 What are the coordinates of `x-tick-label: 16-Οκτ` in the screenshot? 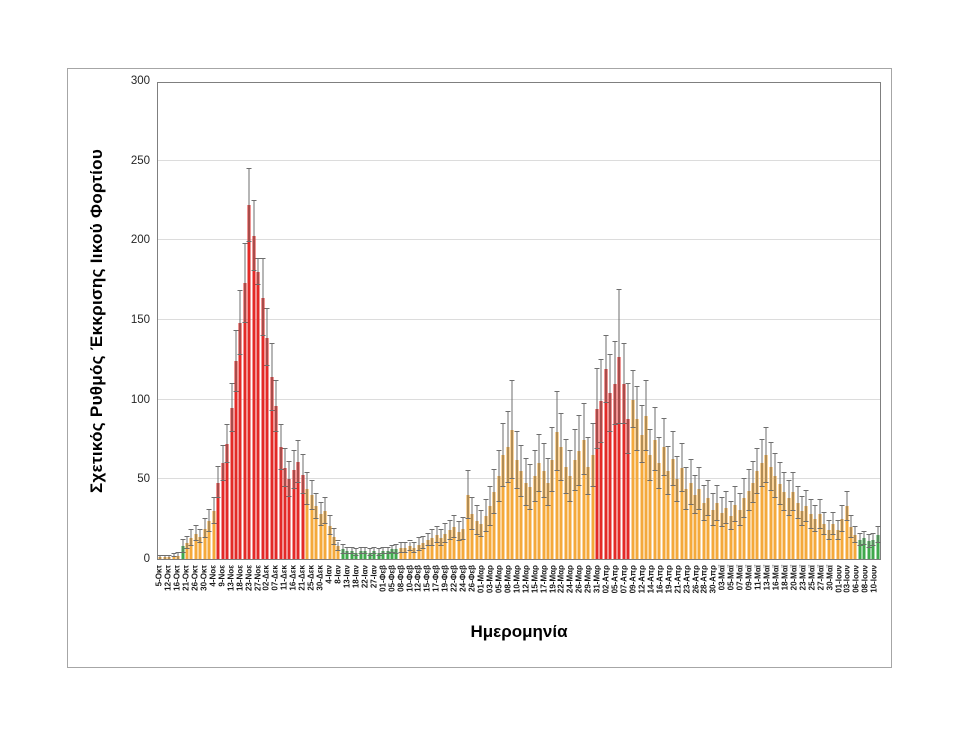 It's located at (177, 578).